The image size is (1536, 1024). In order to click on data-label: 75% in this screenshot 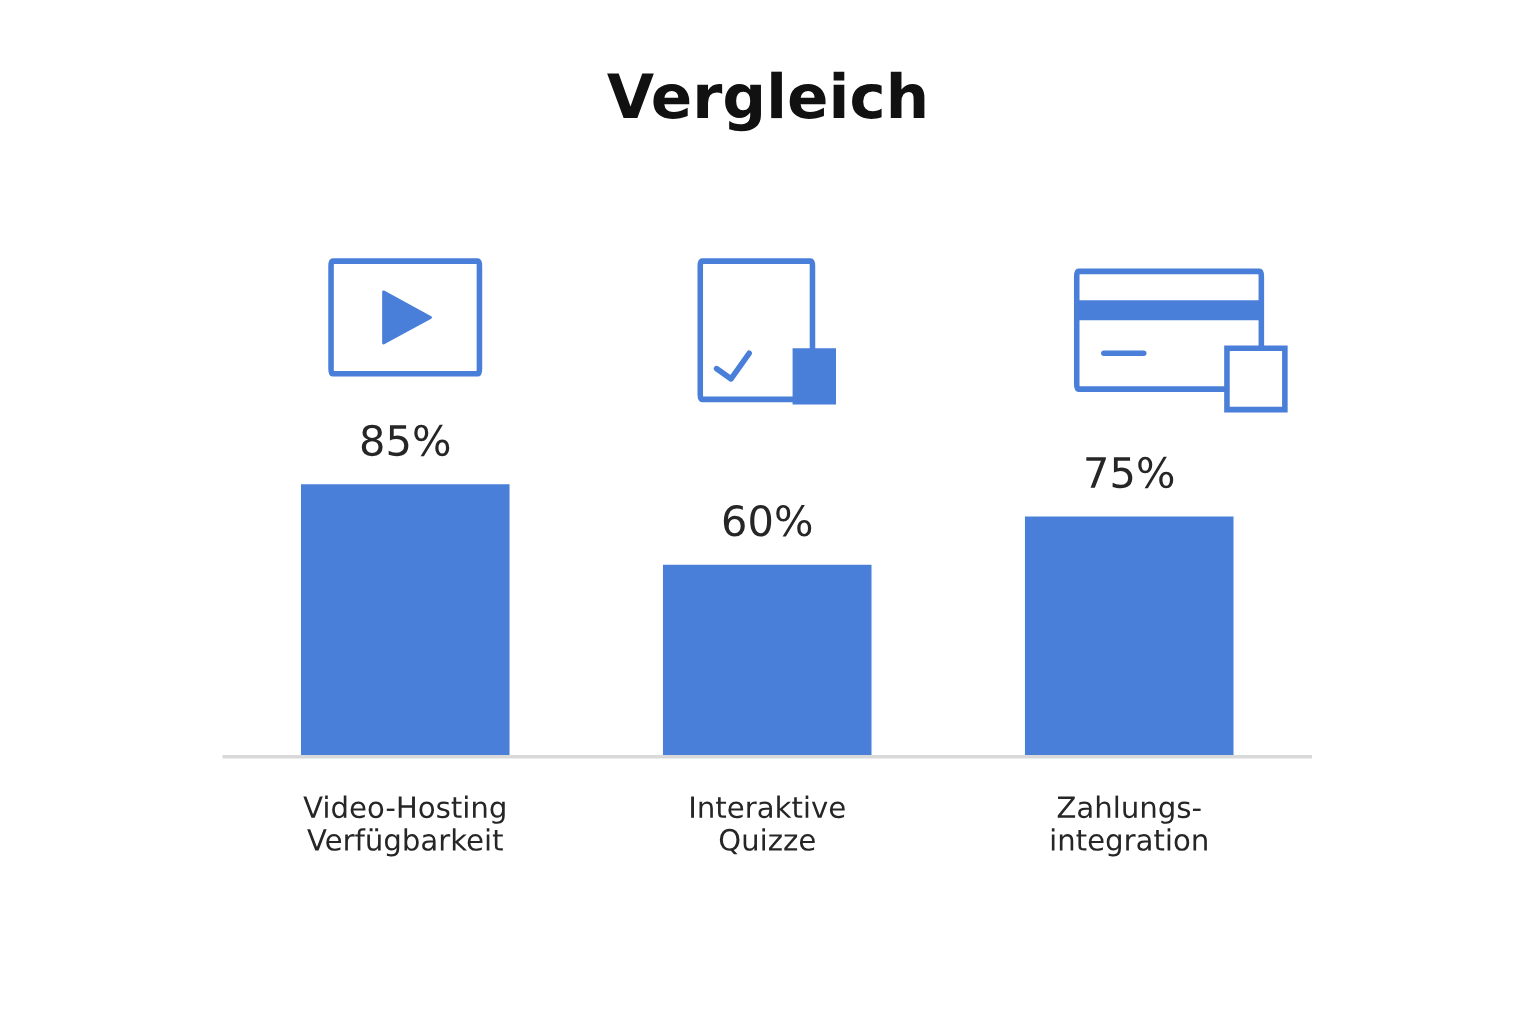, I will do `click(1130, 472)`.